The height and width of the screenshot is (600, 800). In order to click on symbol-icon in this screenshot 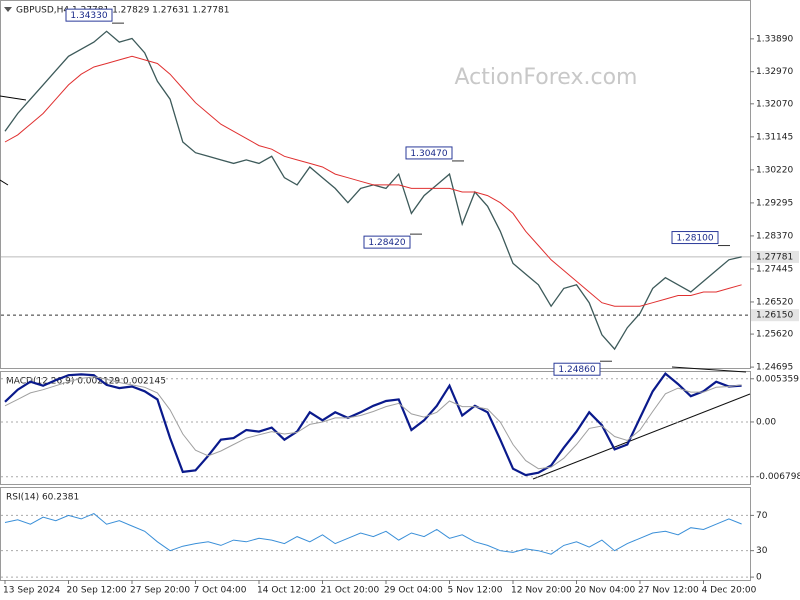, I will do `click(8, 9)`.